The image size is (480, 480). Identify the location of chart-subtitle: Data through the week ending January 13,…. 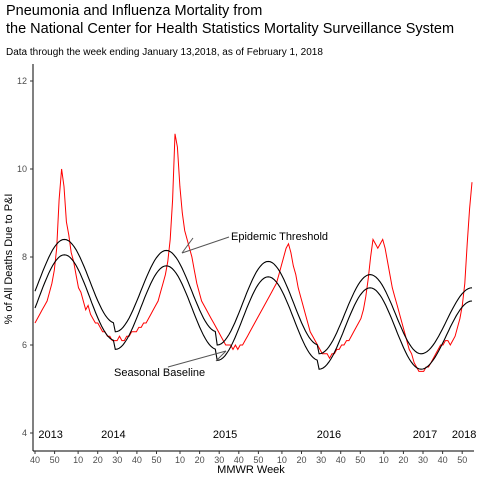
(164, 52).